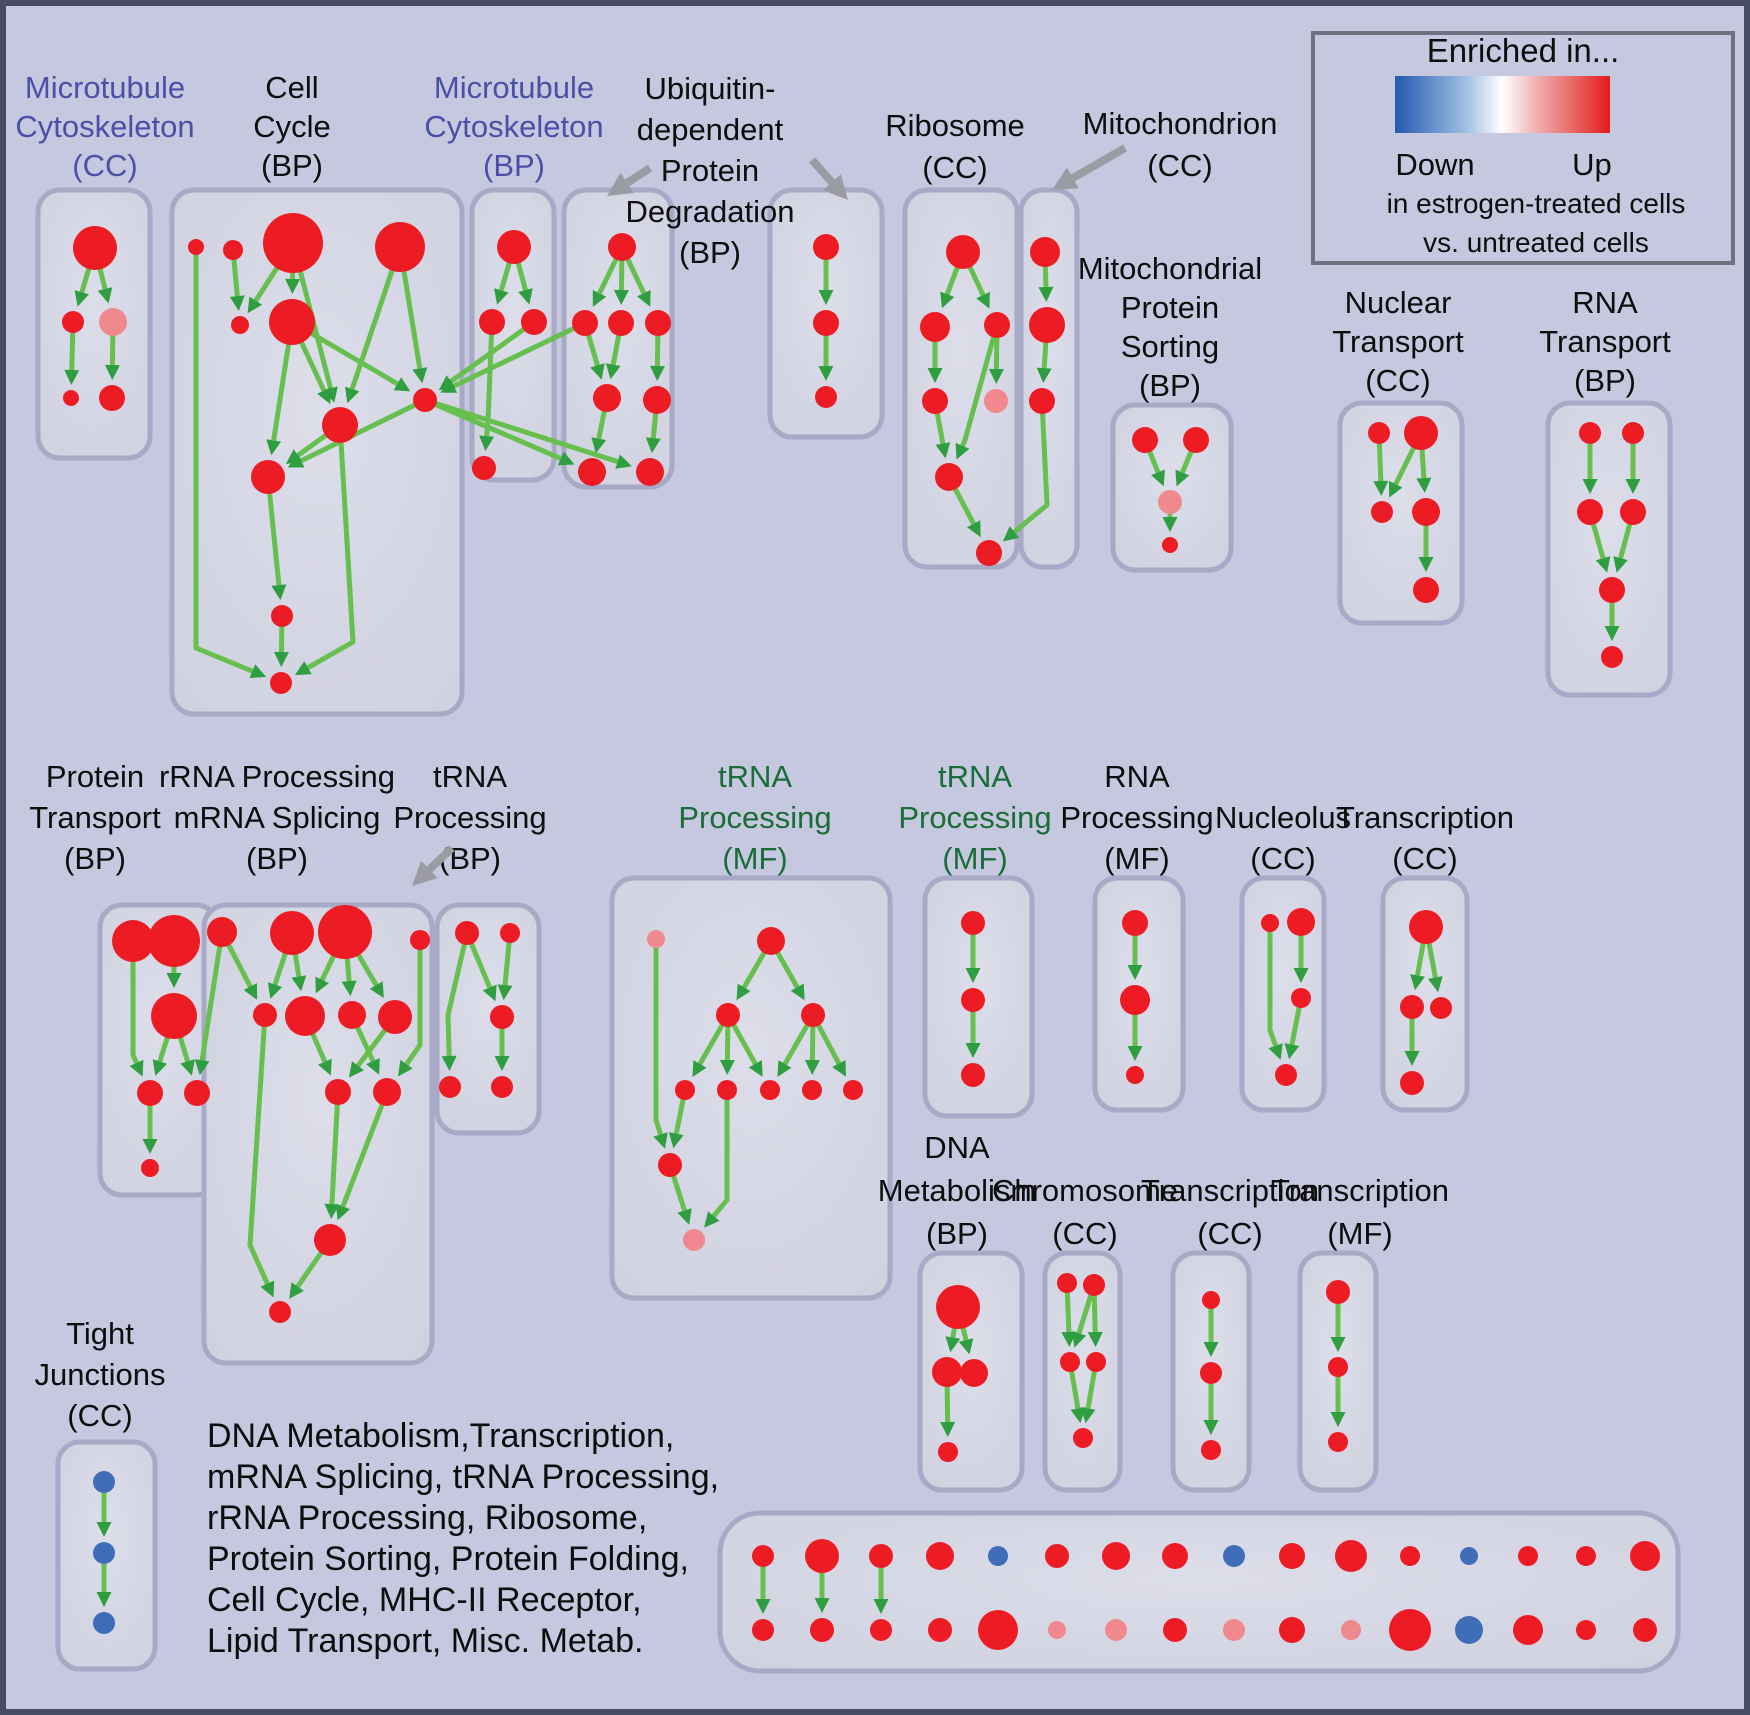  I want to click on note-text-line: Cell Cycle, MHC-II Receptor,, so click(424, 1600).